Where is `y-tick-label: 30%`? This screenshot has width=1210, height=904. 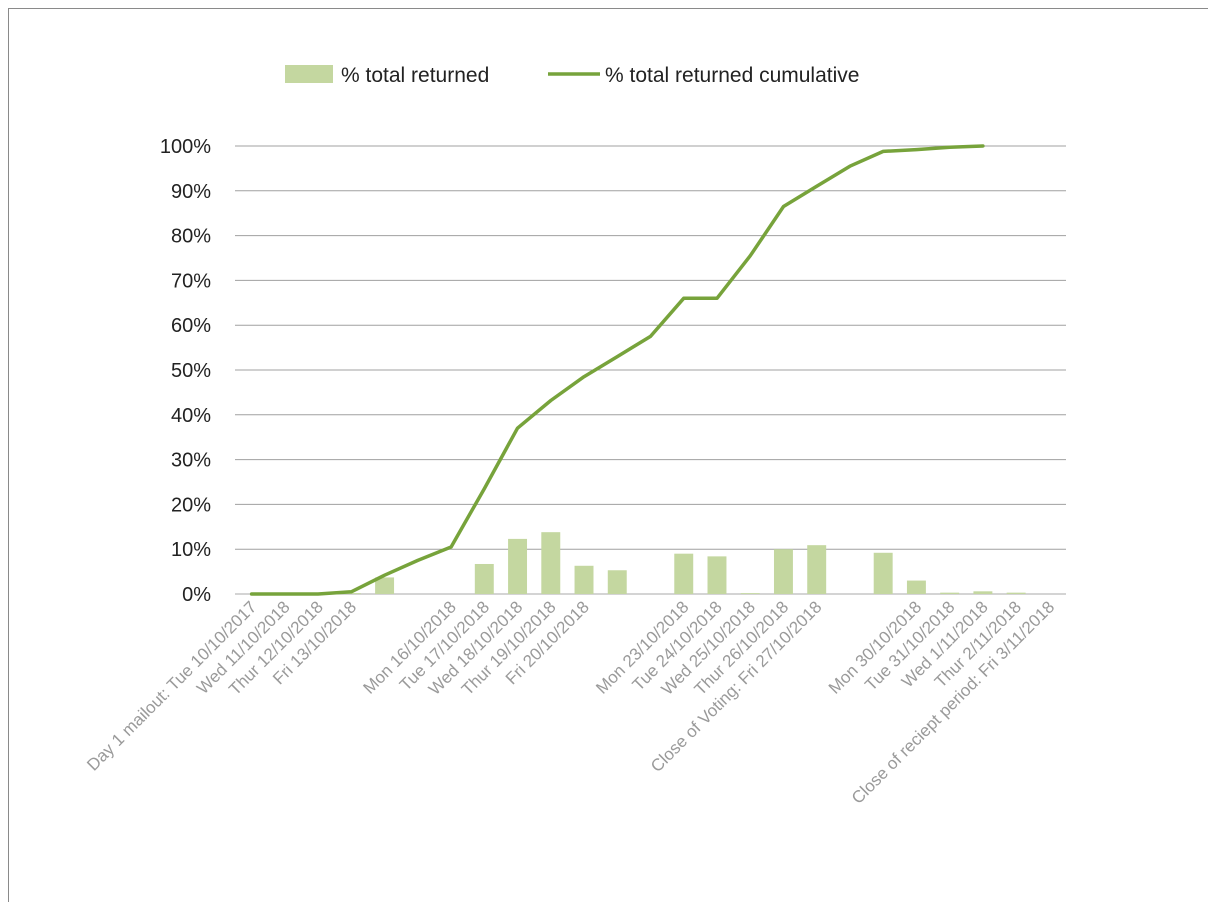
y-tick-label: 30% is located at coordinates (191, 461).